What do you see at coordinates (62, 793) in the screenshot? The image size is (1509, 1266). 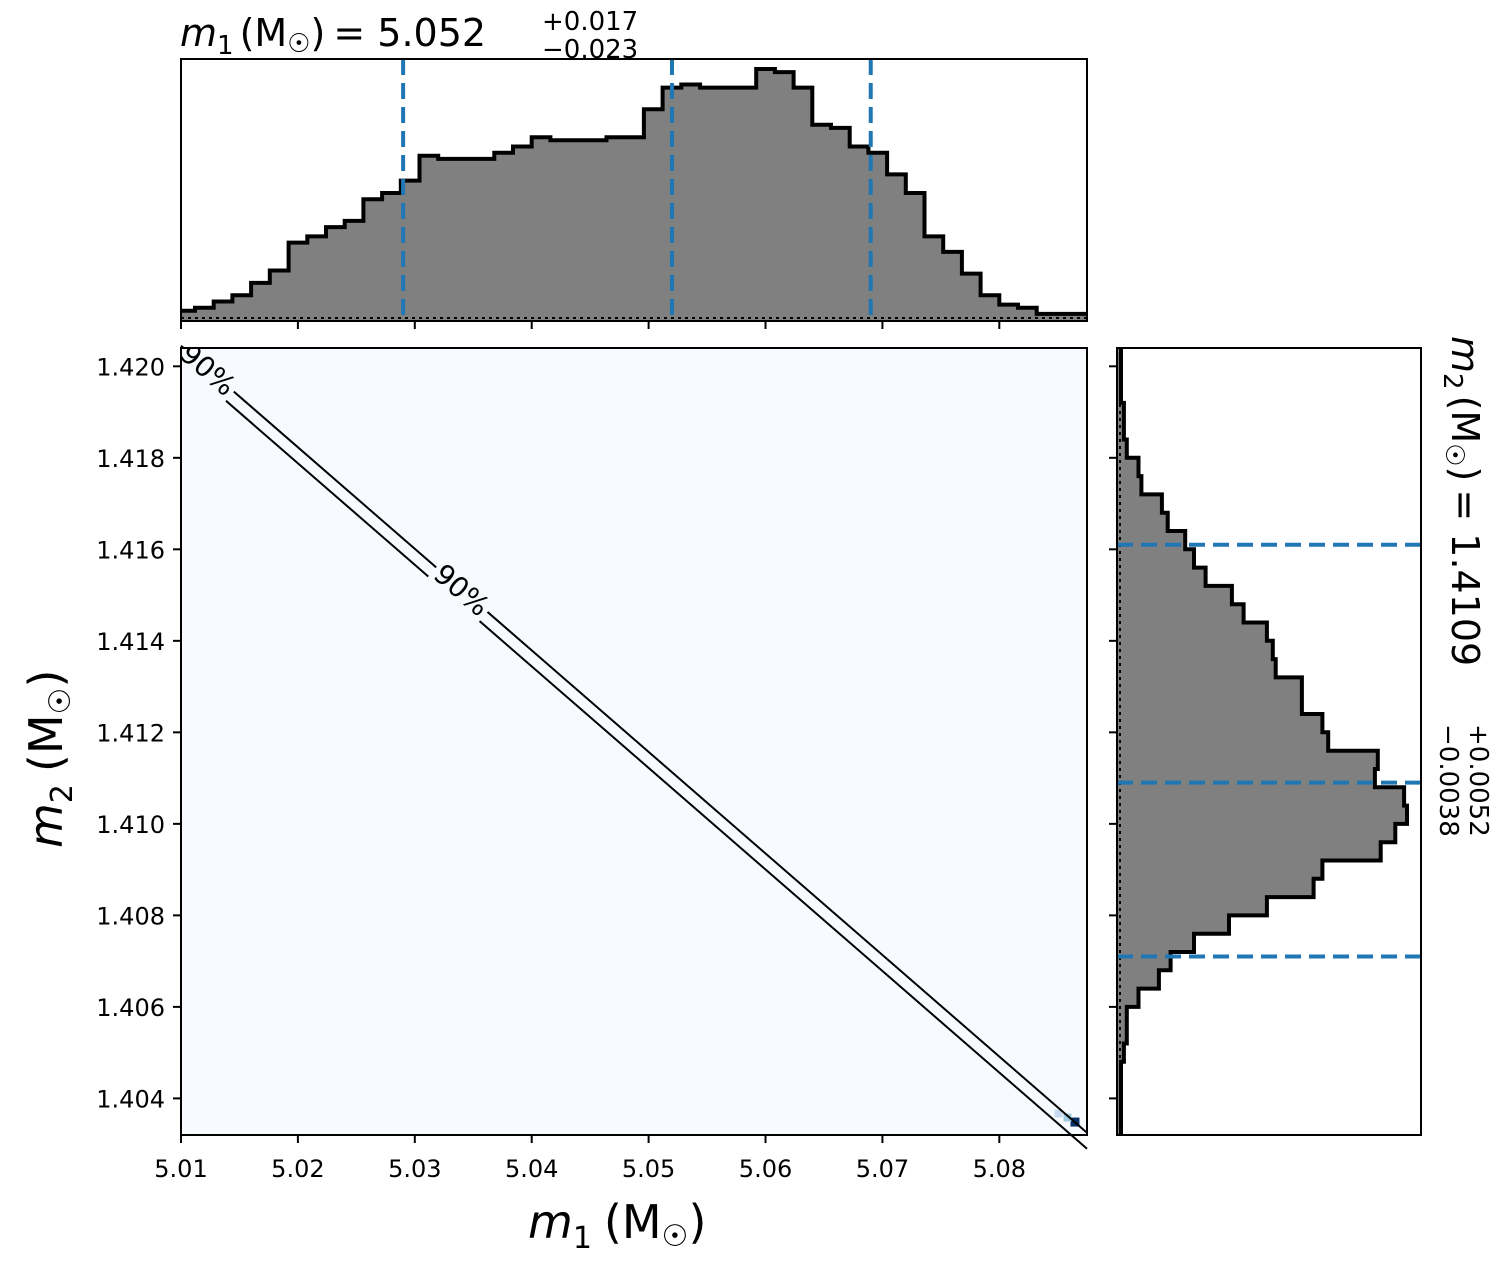 I see `y-label-sub: 2` at bounding box center [62, 793].